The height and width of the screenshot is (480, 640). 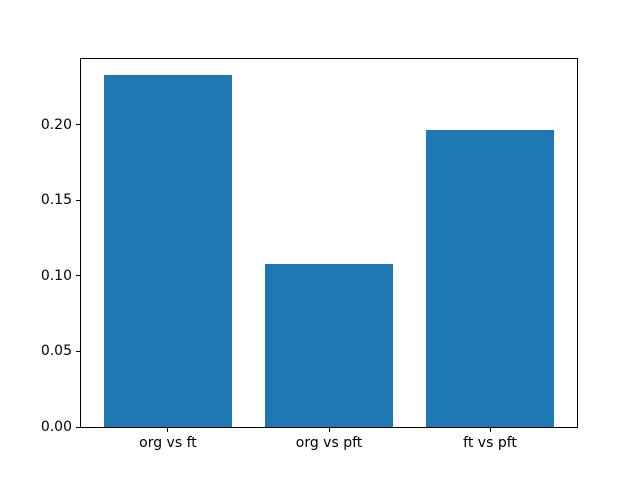 What do you see at coordinates (56, 351) in the screenshot?
I see `y-axis-tick-label: 0.05` at bounding box center [56, 351].